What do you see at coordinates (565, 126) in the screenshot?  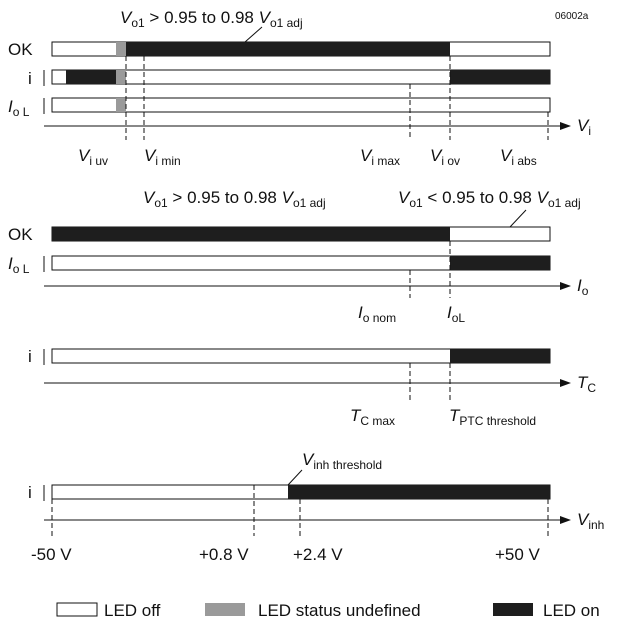 I see `panel1-axis-arrow` at bounding box center [565, 126].